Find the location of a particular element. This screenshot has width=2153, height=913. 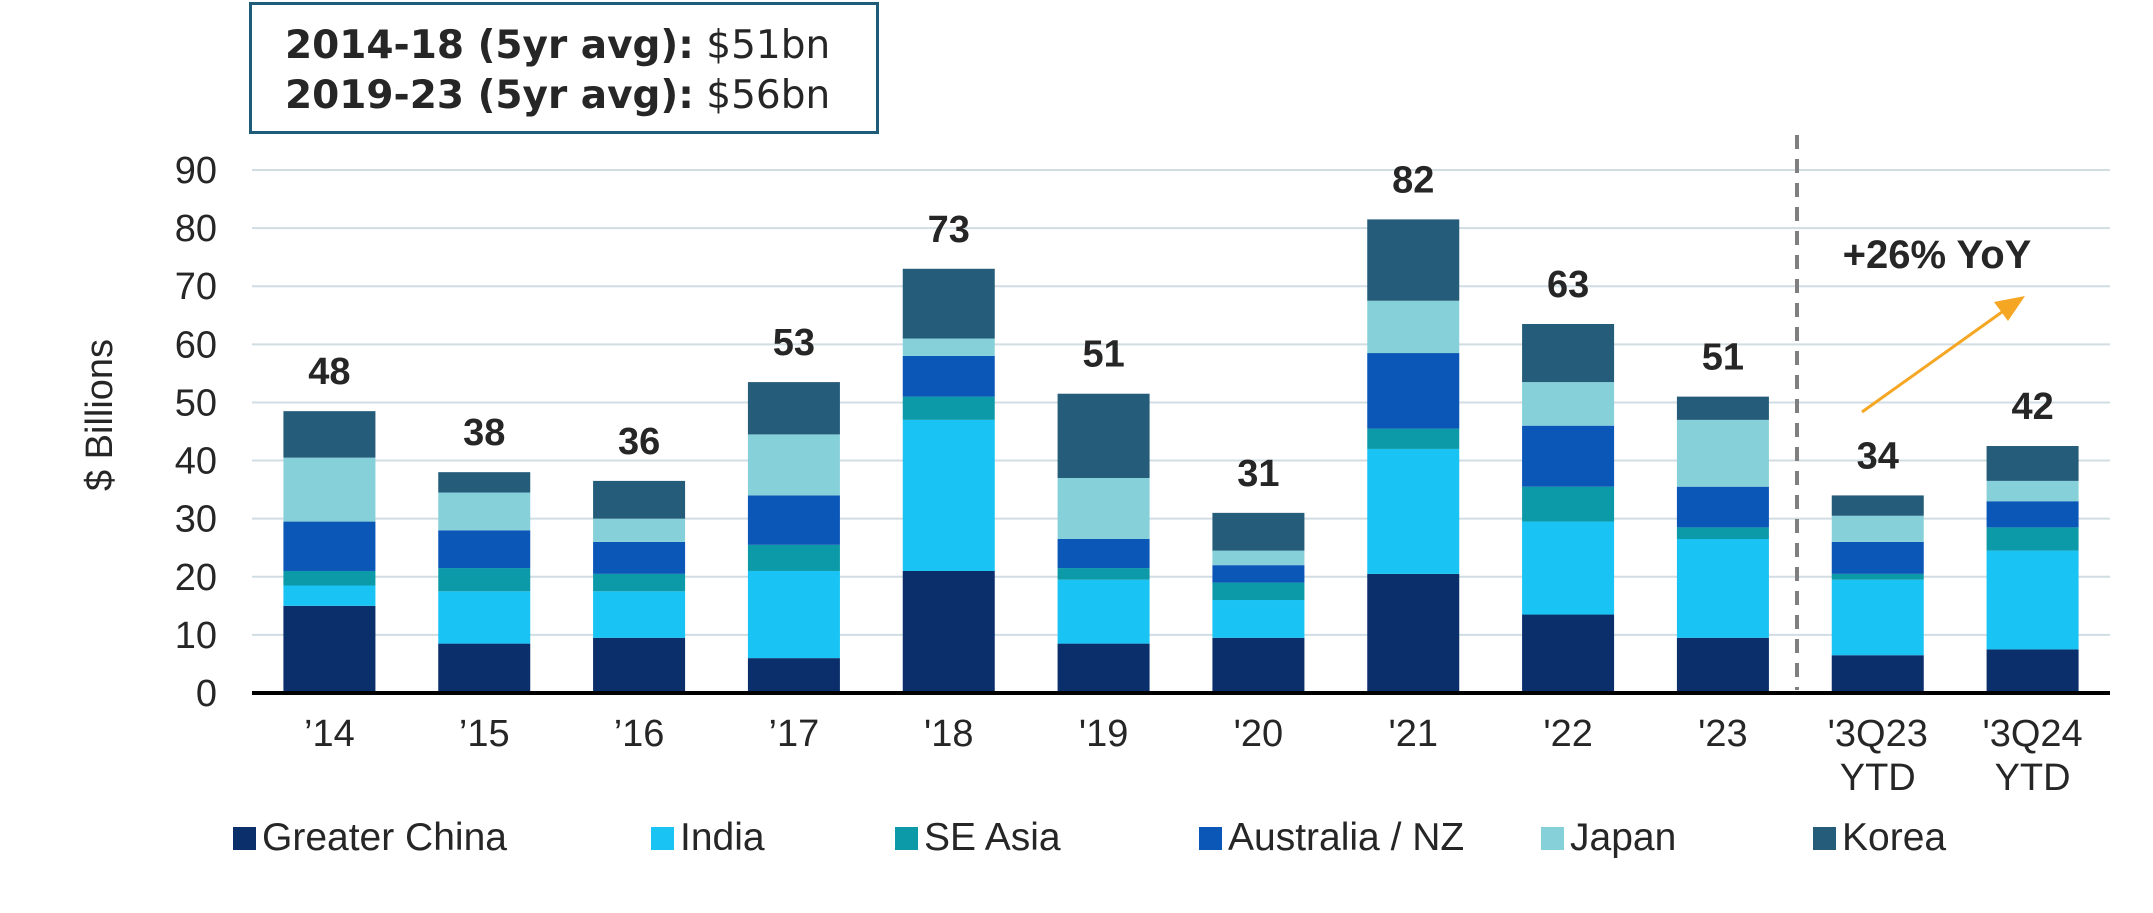

legend-item: Australia / NZ is located at coordinates (1331, 838).